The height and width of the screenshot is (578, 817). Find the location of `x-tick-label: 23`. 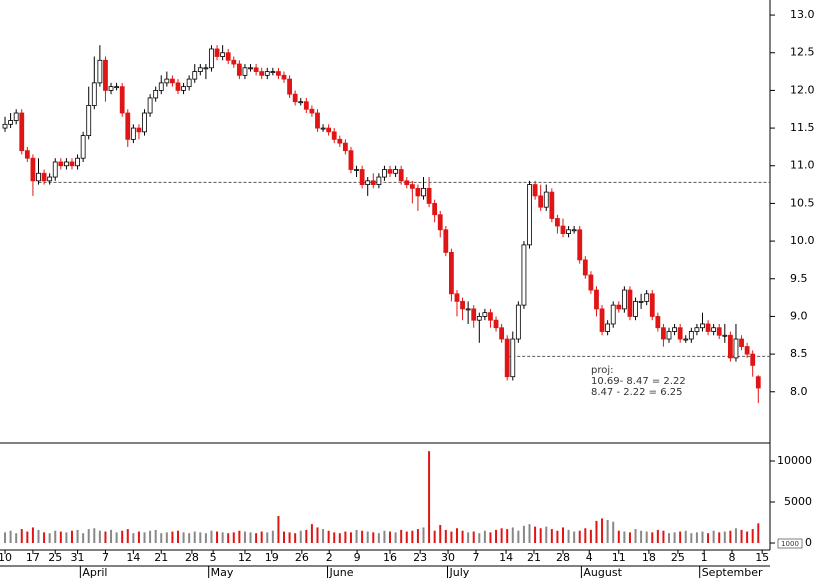

x-tick-label: 23 is located at coordinates (420, 557).